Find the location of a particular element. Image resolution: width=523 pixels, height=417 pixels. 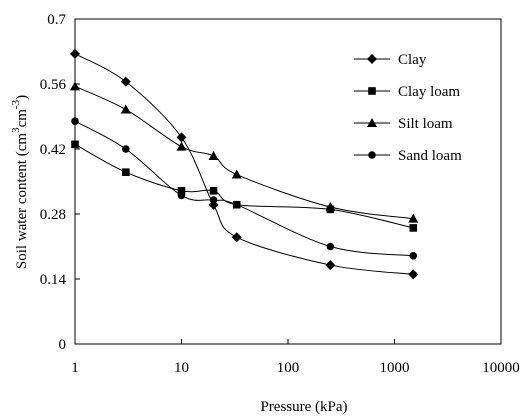

legend-entry-sand-loam: Sand loam is located at coordinates (408, 156).